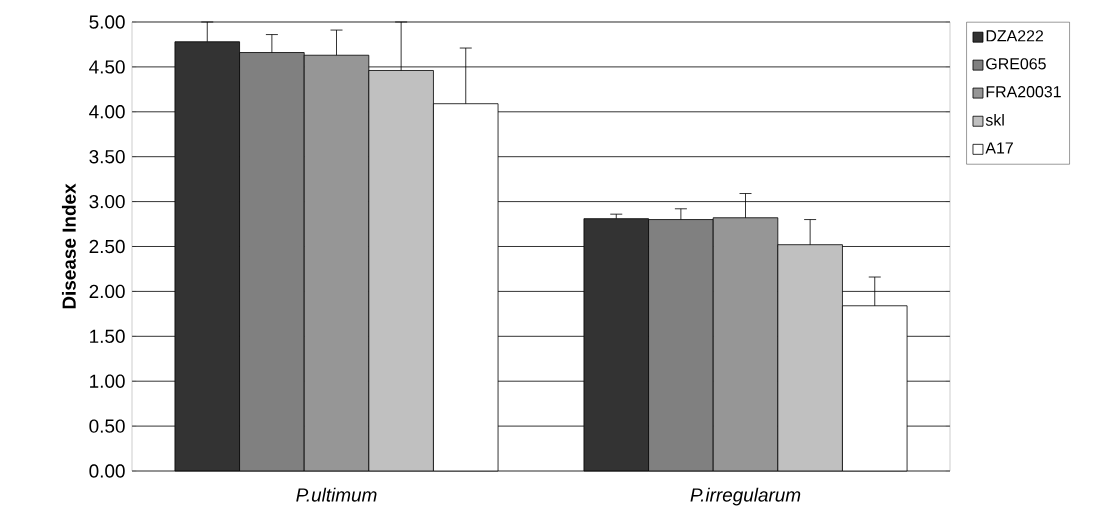  Describe the element at coordinates (1016, 64) in the screenshot. I see `legend-label: GRE065` at that location.